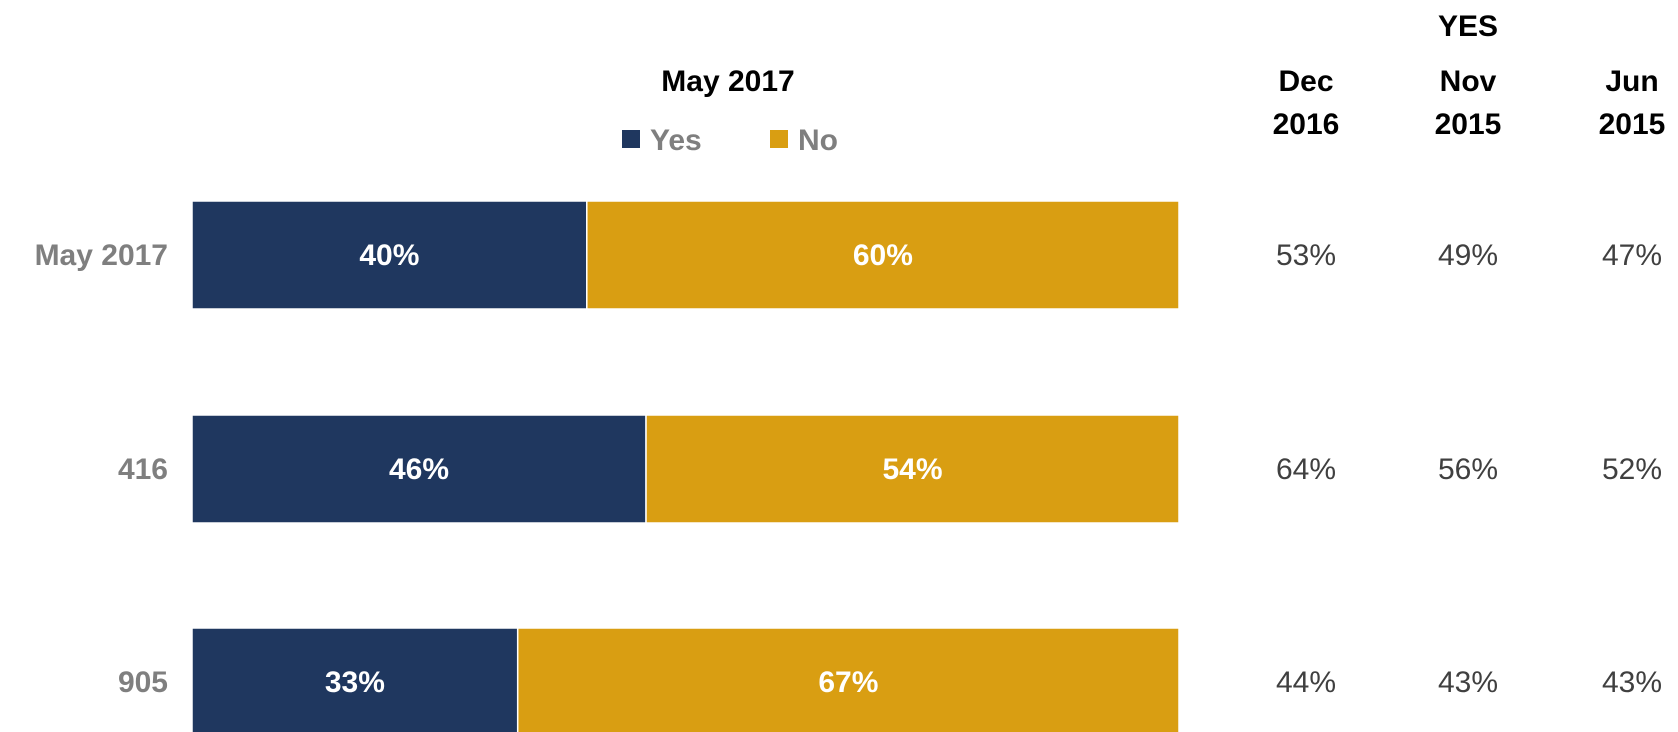 The width and height of the screenshot is (1678, 732). What do you see at coordinates (730, 140) in the screenshot?
I see `legend: Yes No` at bounding box center [730, 140].